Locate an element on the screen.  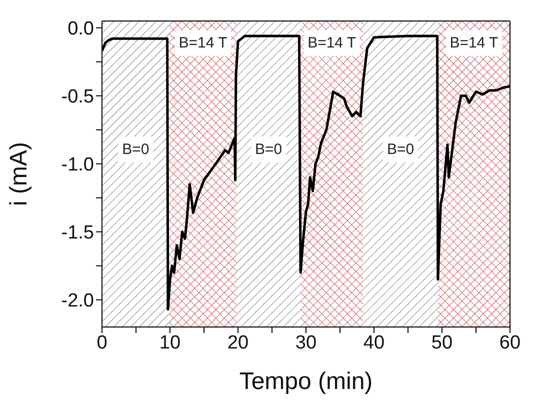
y-tick-label: -0.5 is located at coordinates (77, 97).